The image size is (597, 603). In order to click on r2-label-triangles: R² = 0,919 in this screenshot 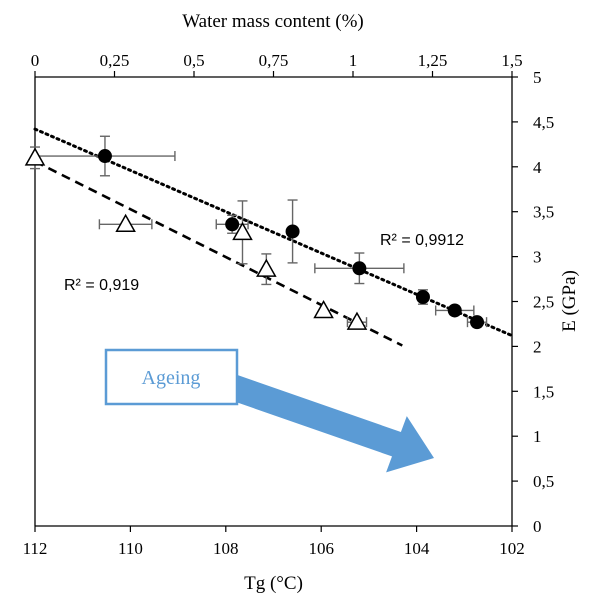, I will do `click(101, 285)`.